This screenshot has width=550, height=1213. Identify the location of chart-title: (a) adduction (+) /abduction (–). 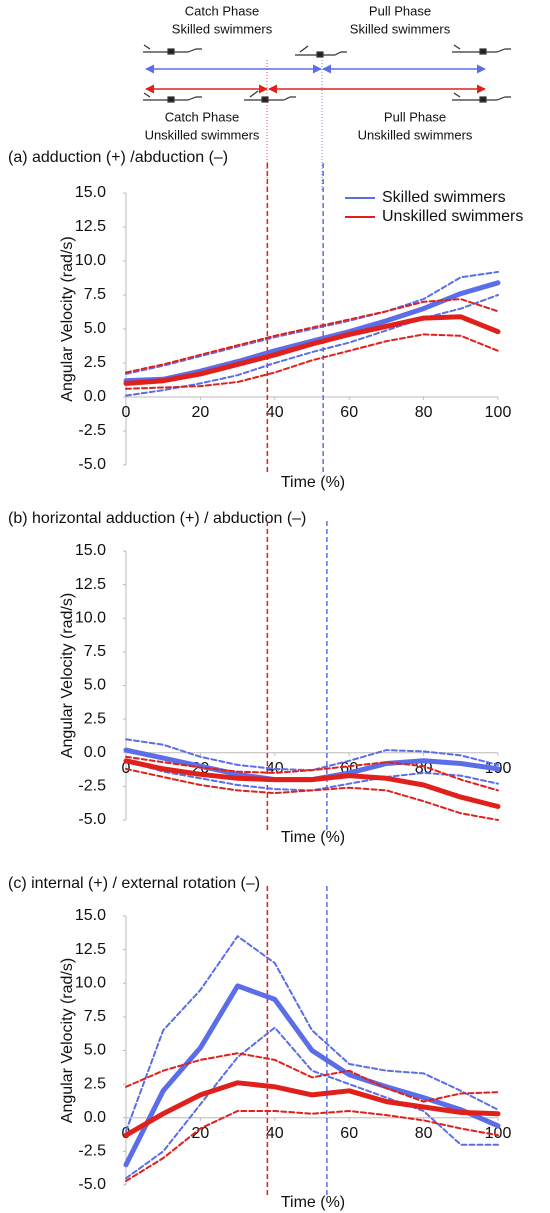
(118, 157).